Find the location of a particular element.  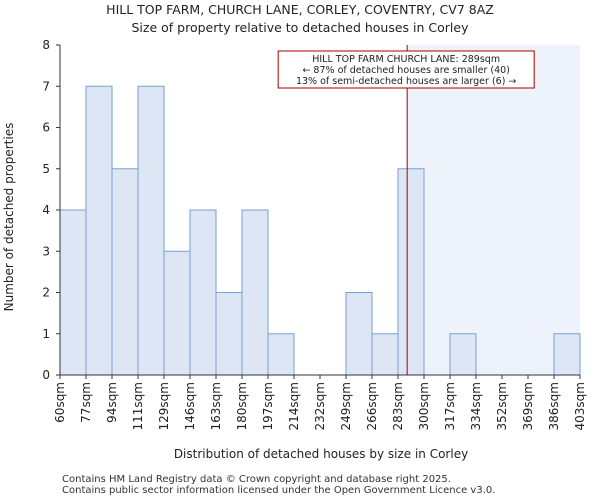

x-tick-label: 111sqm is located at coordinates (138, 406).